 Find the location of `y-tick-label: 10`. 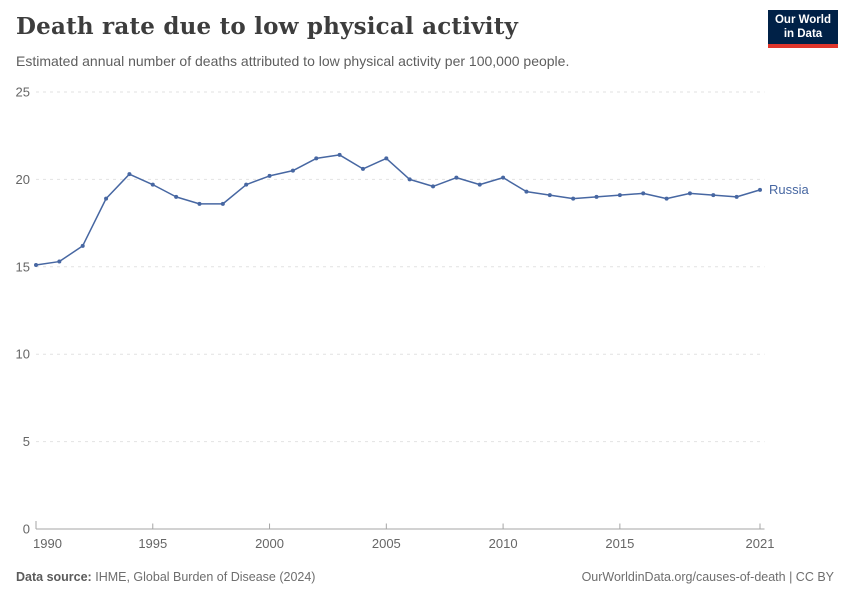

y-tick-label: 10 is located at coordinates (23, 354).